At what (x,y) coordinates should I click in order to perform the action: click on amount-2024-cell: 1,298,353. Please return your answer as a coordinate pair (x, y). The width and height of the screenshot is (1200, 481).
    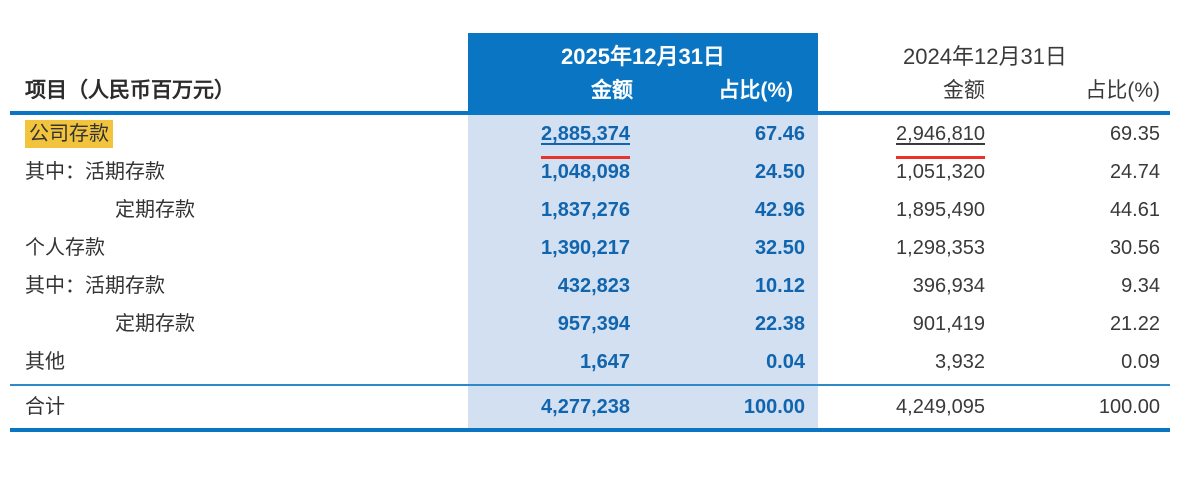
    Looking at the image, I should click on (901, 248).